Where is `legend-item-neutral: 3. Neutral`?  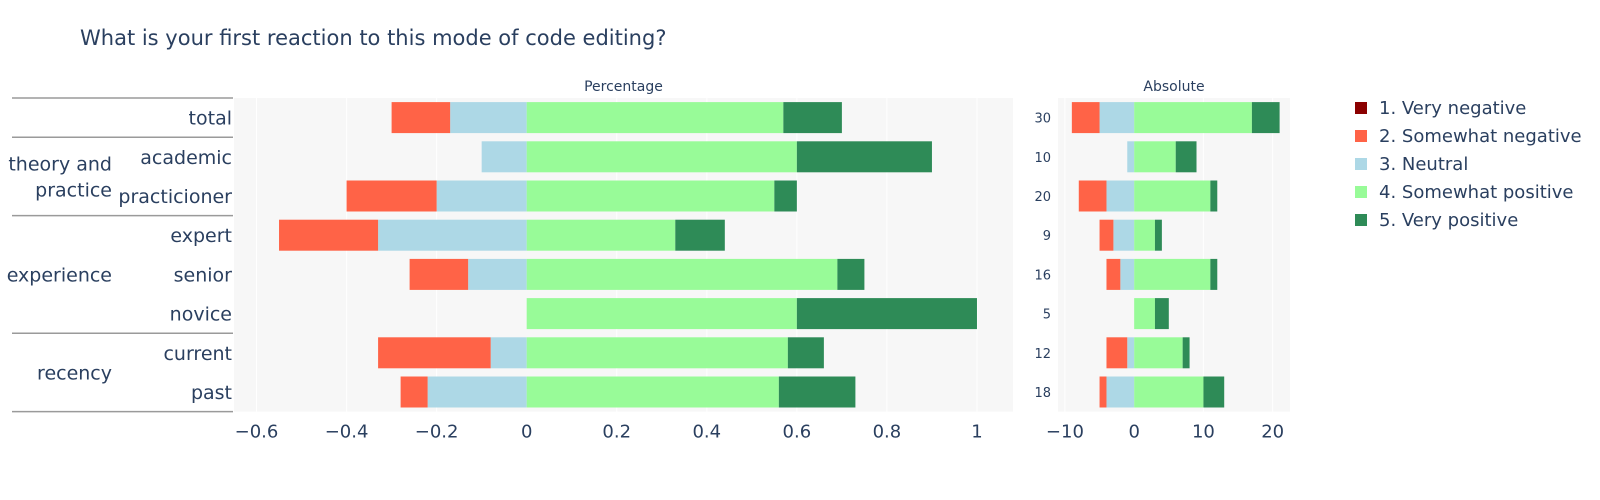
legend-item-neutral: 3. Neutral is located at coordinates (1468, 164).